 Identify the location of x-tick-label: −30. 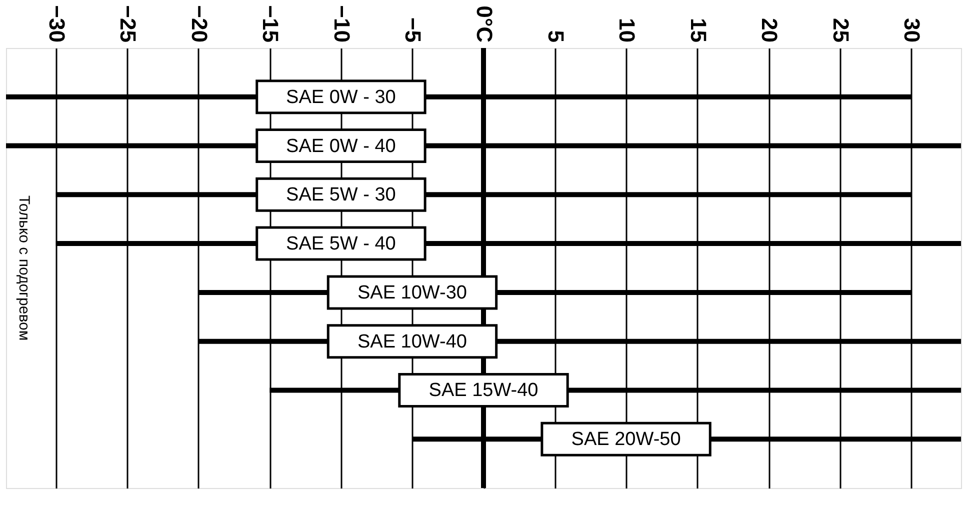
(57, 23).